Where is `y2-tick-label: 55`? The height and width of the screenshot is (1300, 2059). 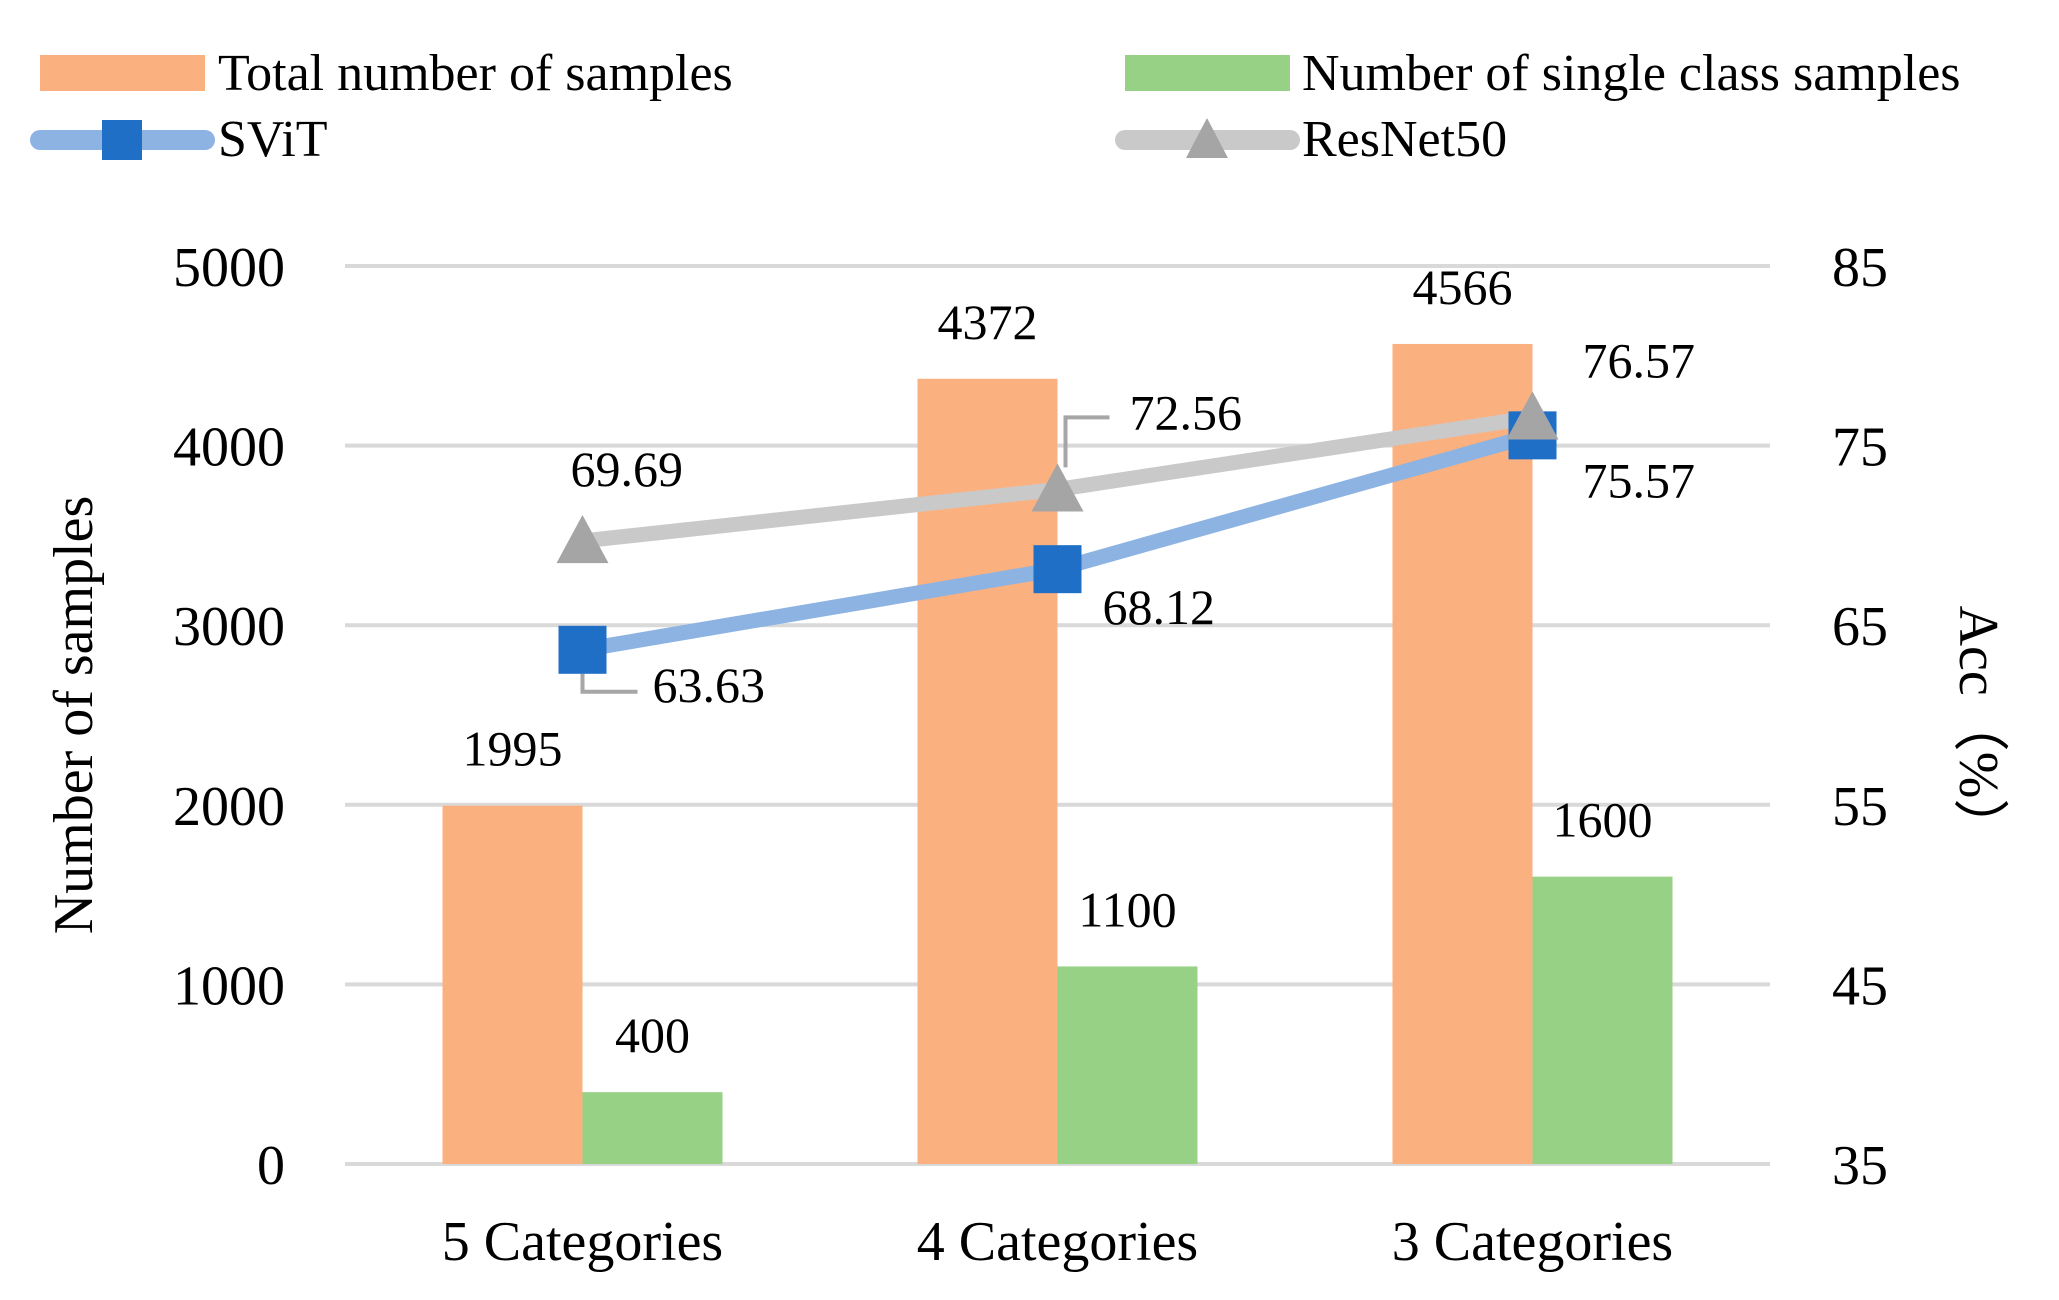 y2-tick-label: 55 is located at coordinates (1860, 807).